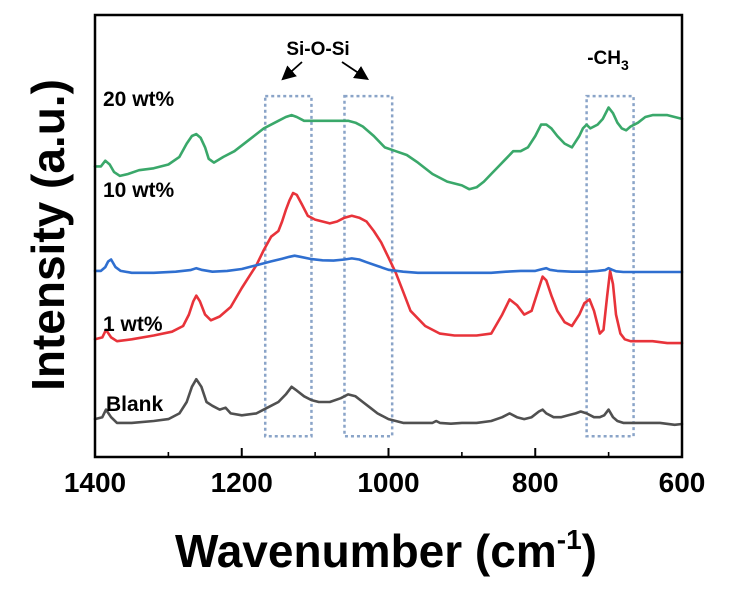  Describe the element at coordinates (388, 402) in the screenshot. I see `series-line-blank` at that location.